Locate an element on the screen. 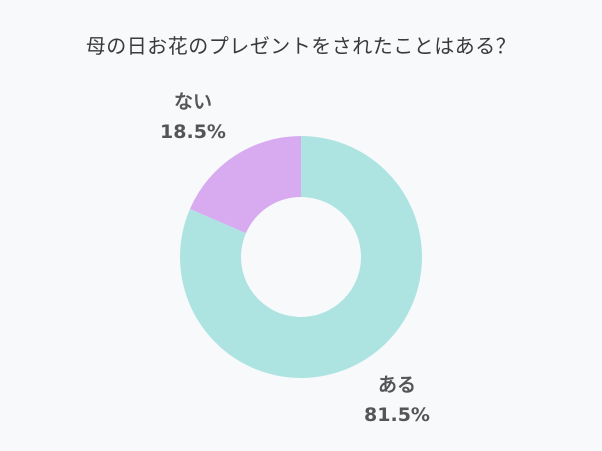 The image size is (602, 451). slice-label-nai: ない 18.5% is located at coordinates (193, 117).